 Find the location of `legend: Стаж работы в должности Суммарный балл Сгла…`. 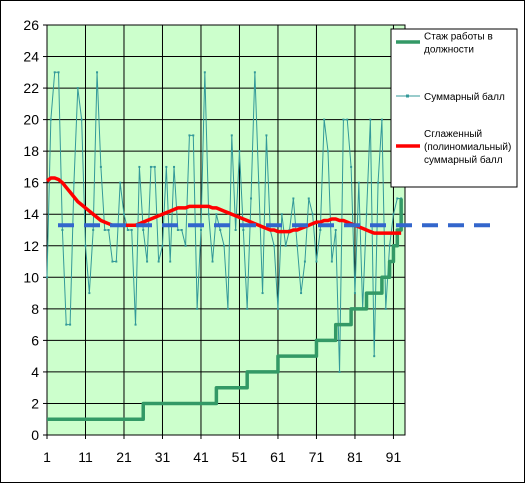

legend: Стаж работы в должности Суммарный балл Сгла… is located at coordinates (454, 108).